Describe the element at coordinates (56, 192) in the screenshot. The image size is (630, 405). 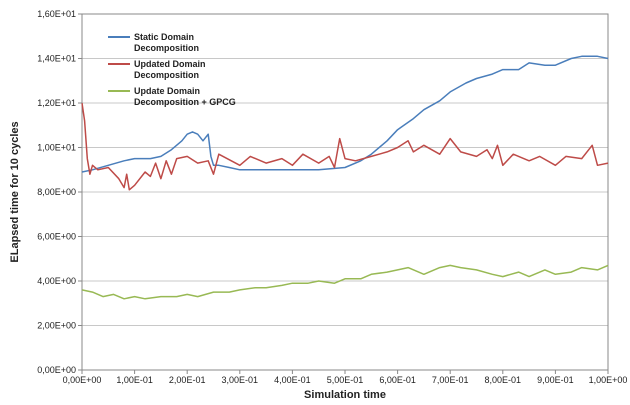
I see `y-tick-label: 8,00E+00` at that location.